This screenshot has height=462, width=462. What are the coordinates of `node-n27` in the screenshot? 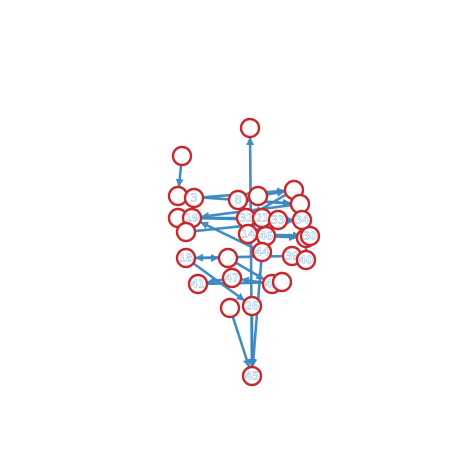 It's located at (282, 282).